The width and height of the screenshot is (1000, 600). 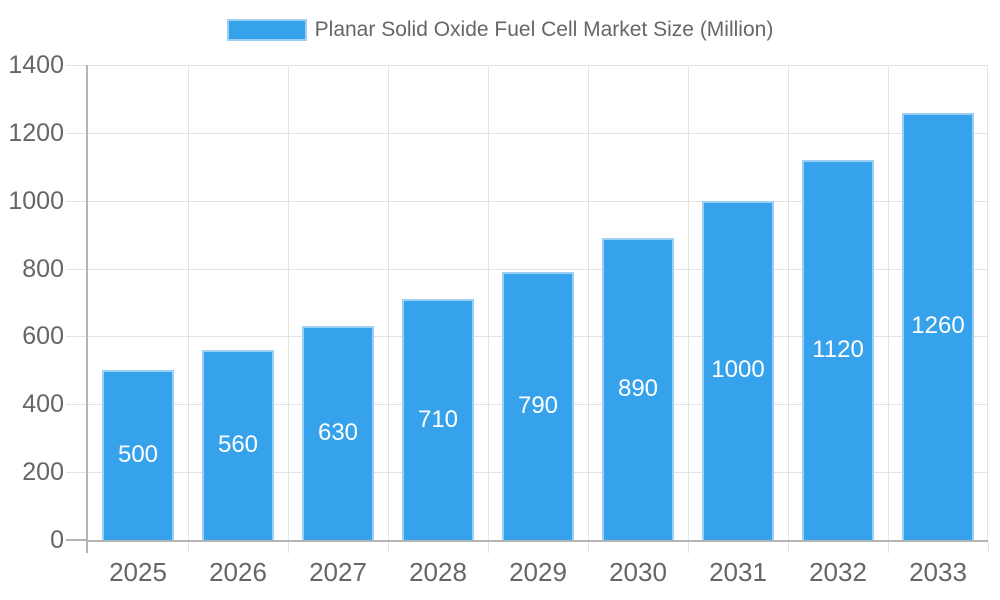 I want to click on y-axis-label: 800, so click(x=43, y=269).